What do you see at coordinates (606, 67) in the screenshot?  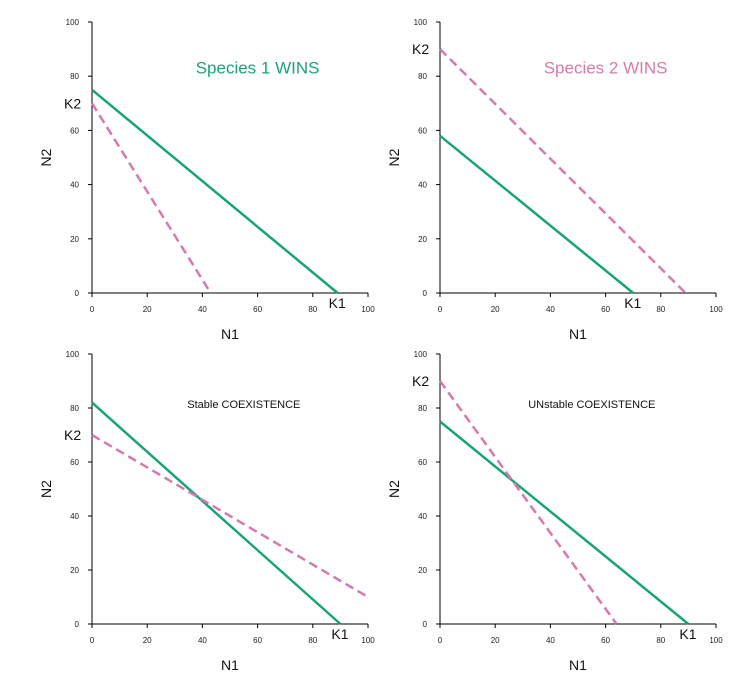 I see `outcome-annotation: Species 2 WINS` at bounding box center [606, 67].